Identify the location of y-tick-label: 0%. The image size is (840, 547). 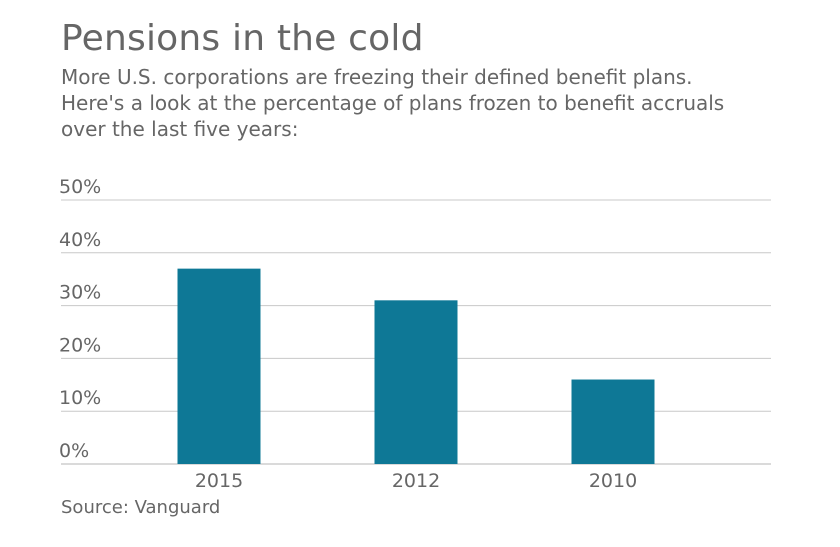
(74, 451).